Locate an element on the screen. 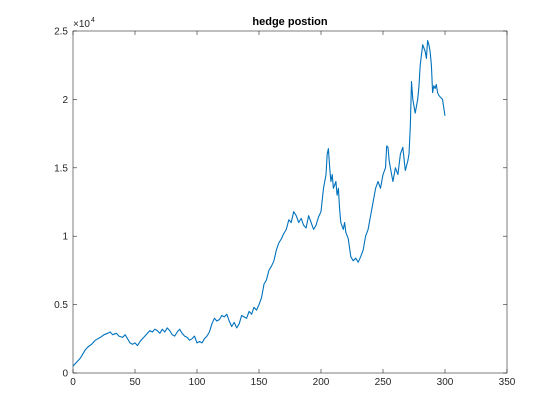  y-tick-label: 2.5 is located at coordinates (61, 32).